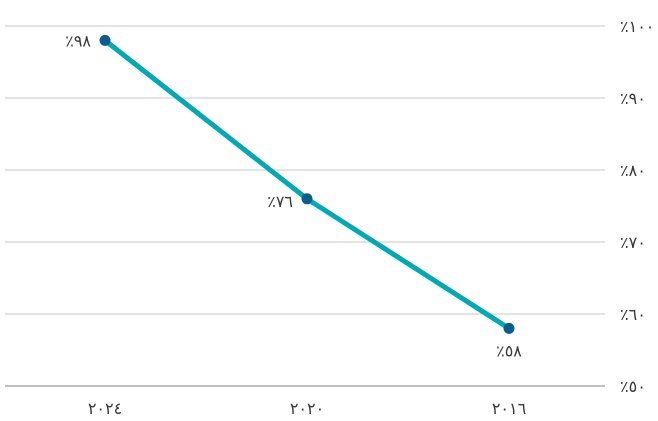 The image size is (658, 421). I want to click on data-label: ٪٥٨, so click(509, 350).